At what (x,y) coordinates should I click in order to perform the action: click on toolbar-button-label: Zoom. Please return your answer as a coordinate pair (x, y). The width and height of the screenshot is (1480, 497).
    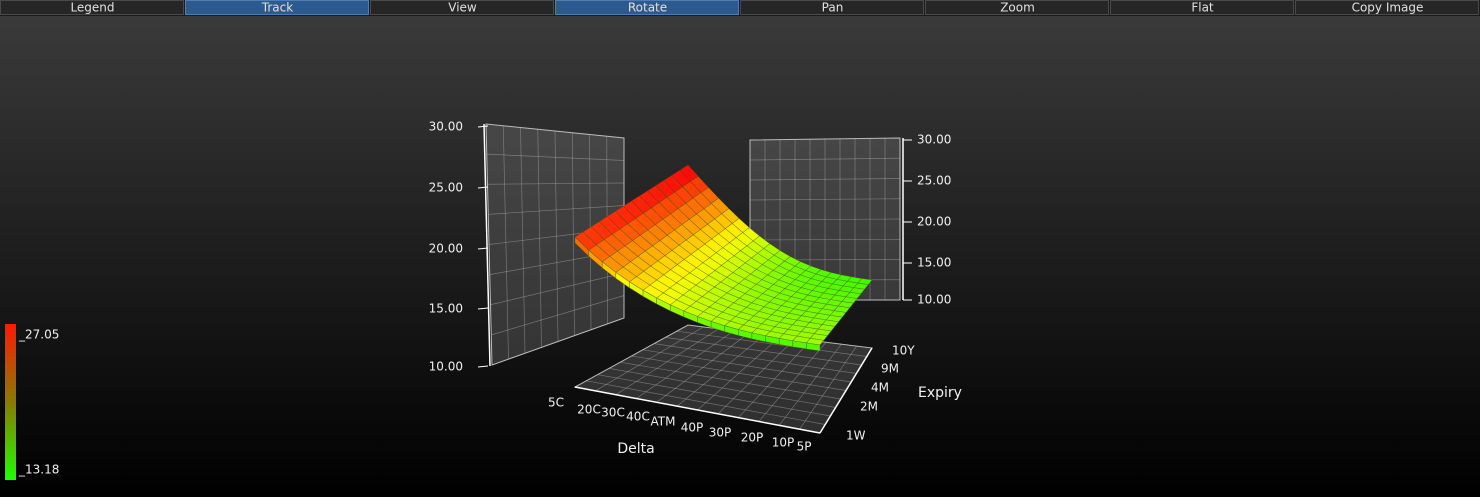
    Looking at the image, I should click on (1017, 8).